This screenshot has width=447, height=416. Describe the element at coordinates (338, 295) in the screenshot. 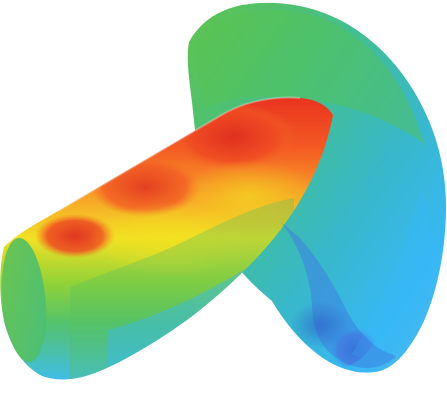

I see `junction-shading` at that location.